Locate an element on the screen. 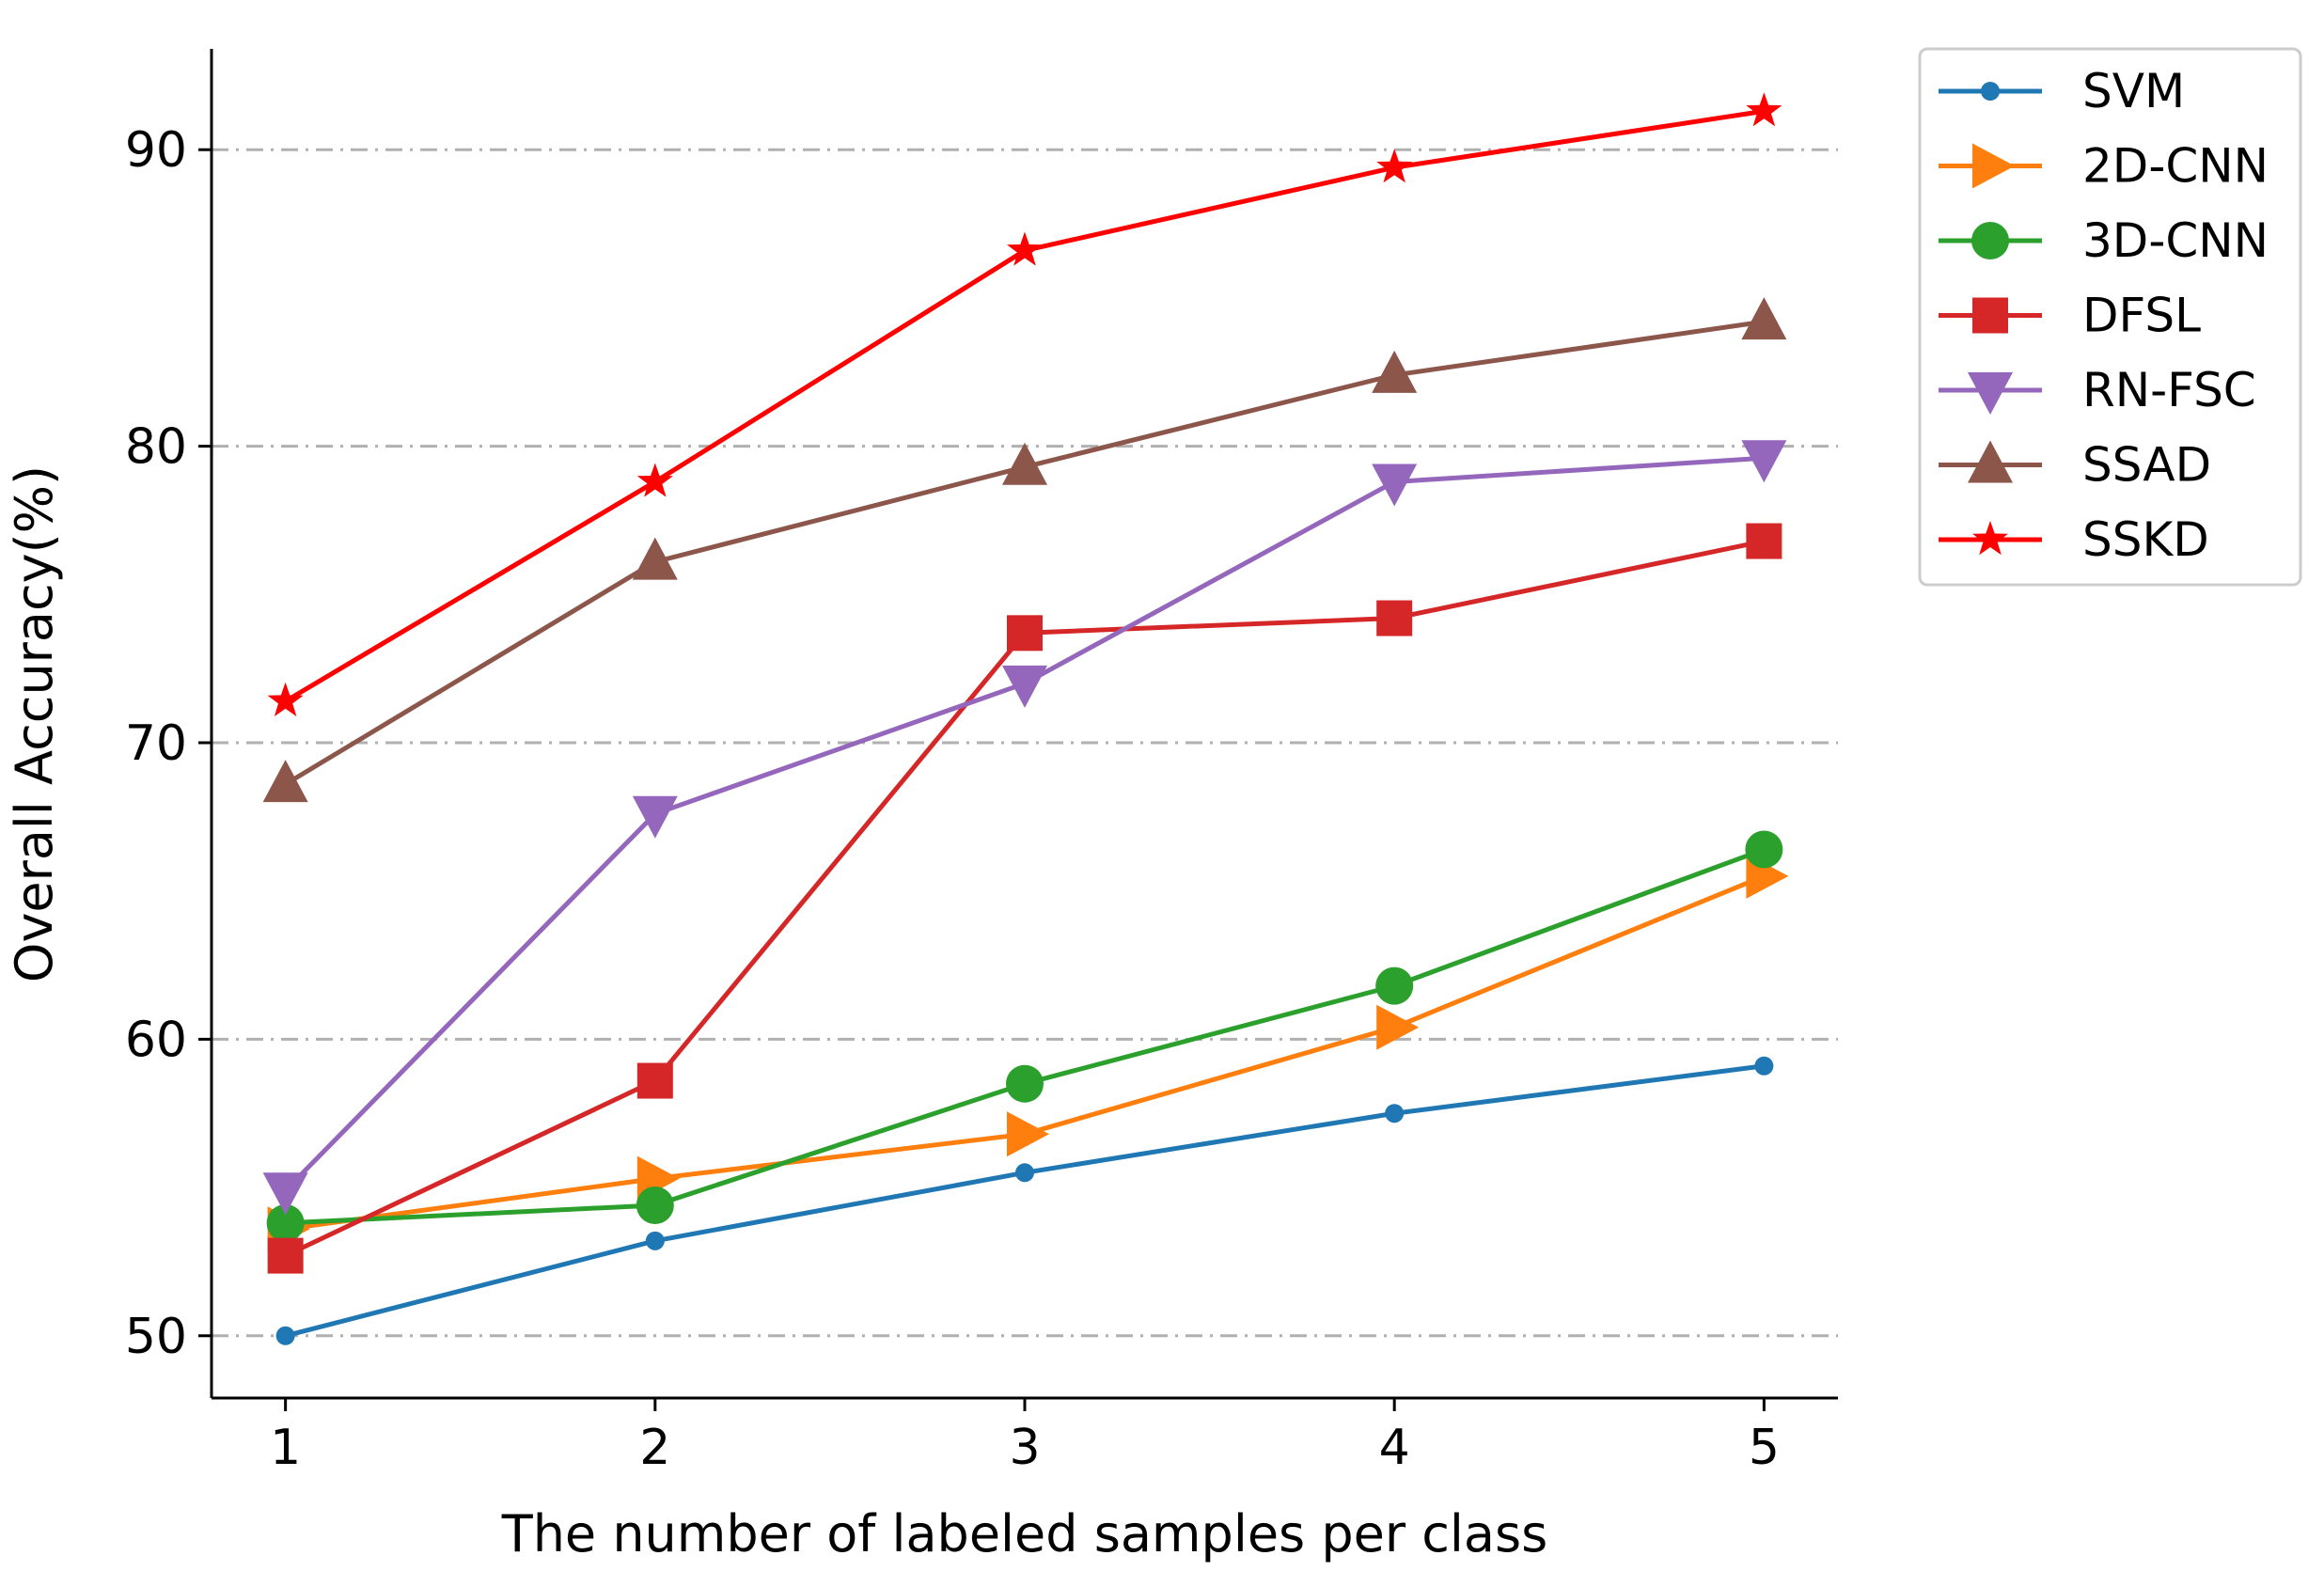 The height and width of the screenshot is (1587, 2324). legend-entry: 2D-CNN is located at coordinates (2104, 167).